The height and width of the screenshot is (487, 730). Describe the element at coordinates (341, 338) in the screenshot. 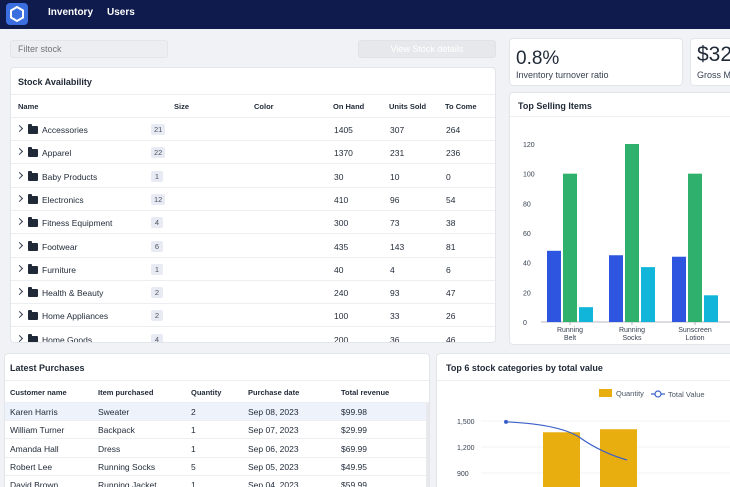

I see `stock-on-hand: 200` at that location.